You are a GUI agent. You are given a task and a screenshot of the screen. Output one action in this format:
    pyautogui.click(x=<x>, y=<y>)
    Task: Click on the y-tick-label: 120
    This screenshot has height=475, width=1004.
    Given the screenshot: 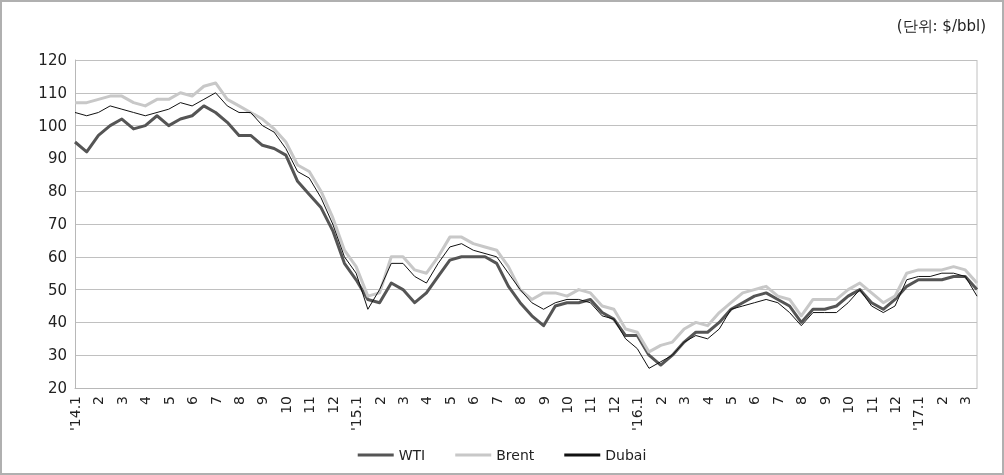 What is the action you would take?
    pyautogui.click(x=52, y=60)
    